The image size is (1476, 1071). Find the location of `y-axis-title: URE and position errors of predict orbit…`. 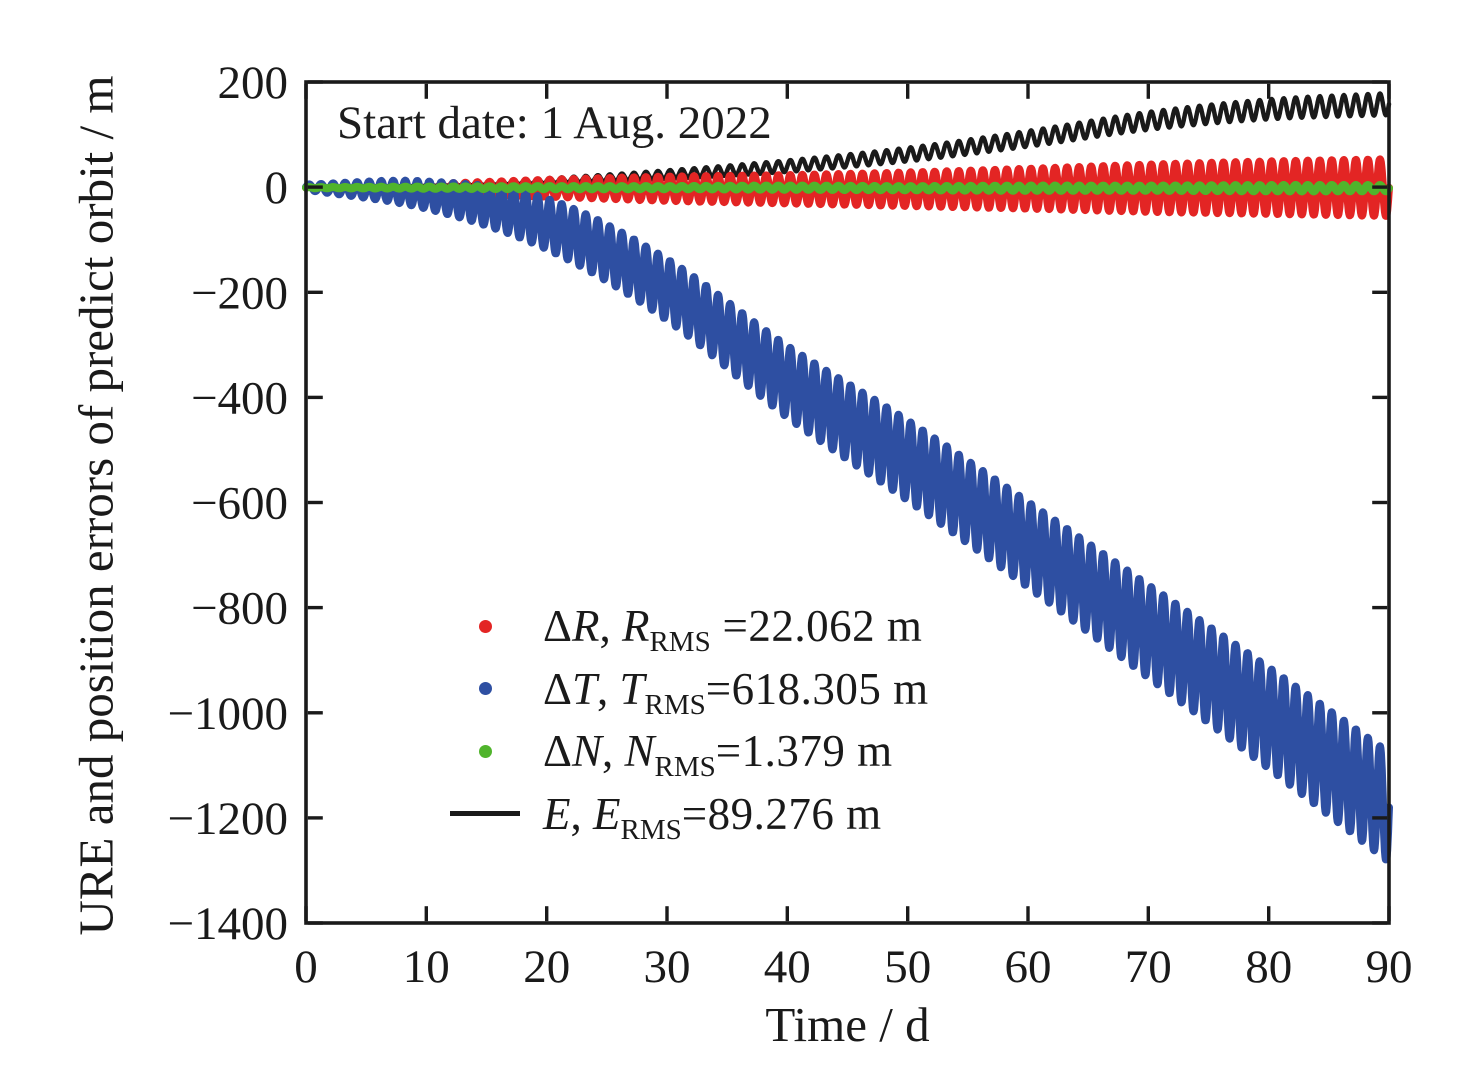

y-axis-title: URE and position errors of predict orbit… is located at coordinates (96, 505).